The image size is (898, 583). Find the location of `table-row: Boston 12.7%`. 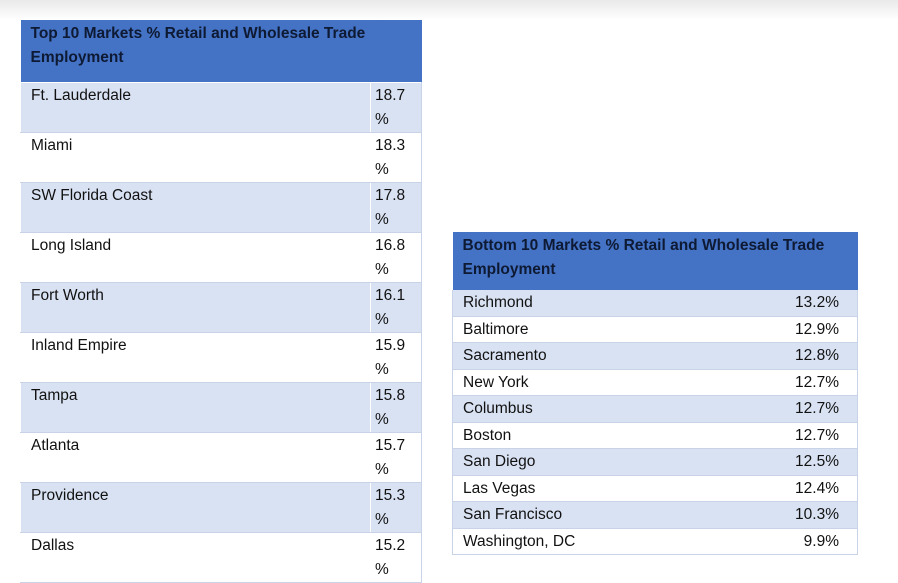

table-row: Boston 12.7% is located at coordinates (655, 435).